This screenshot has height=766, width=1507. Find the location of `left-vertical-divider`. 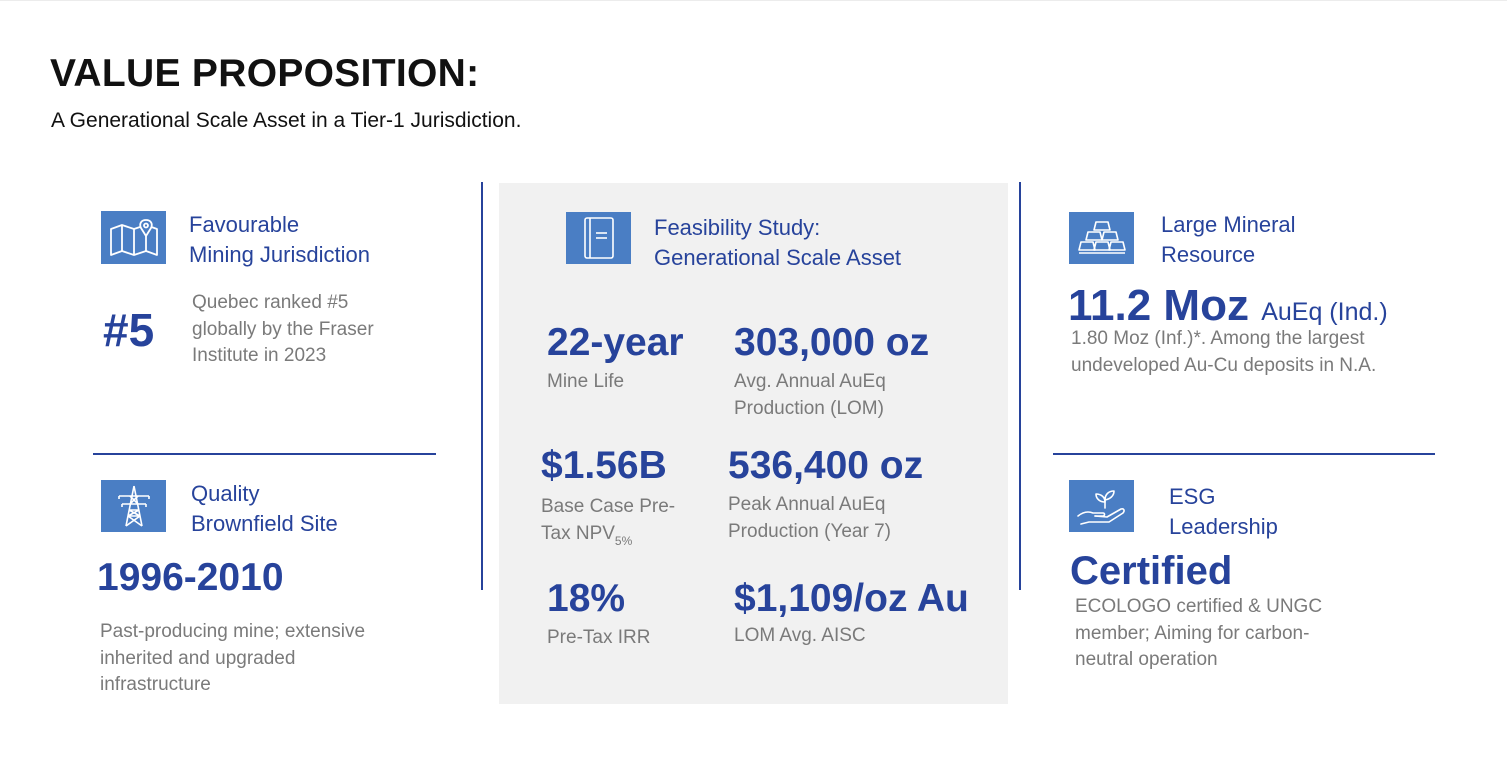

left-vertical-divider is located at coordinates (482, 386).